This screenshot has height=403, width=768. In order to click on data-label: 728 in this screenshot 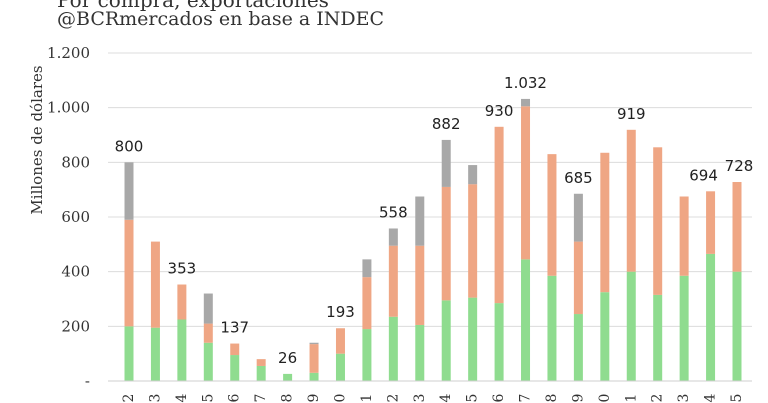, I will do `click(739, 166)`.